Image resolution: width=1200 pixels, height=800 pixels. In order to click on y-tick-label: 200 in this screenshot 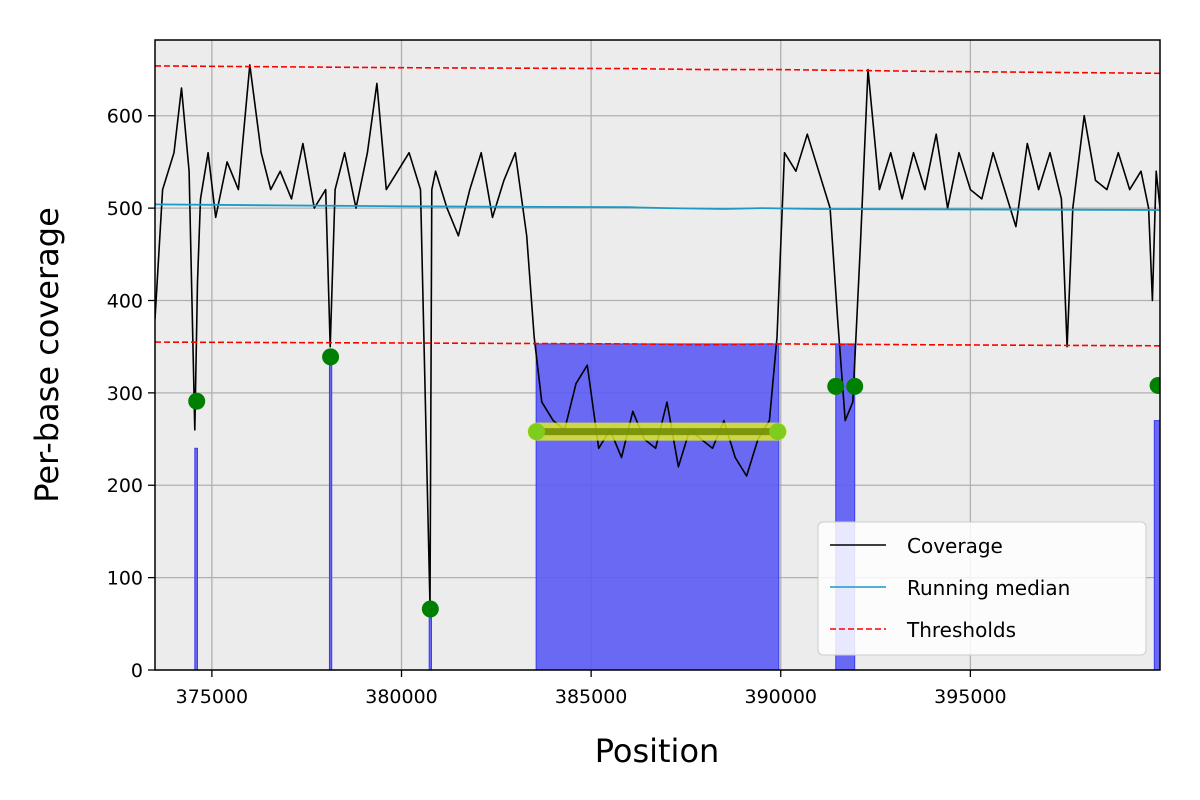, I will do `click(125, 486)`.